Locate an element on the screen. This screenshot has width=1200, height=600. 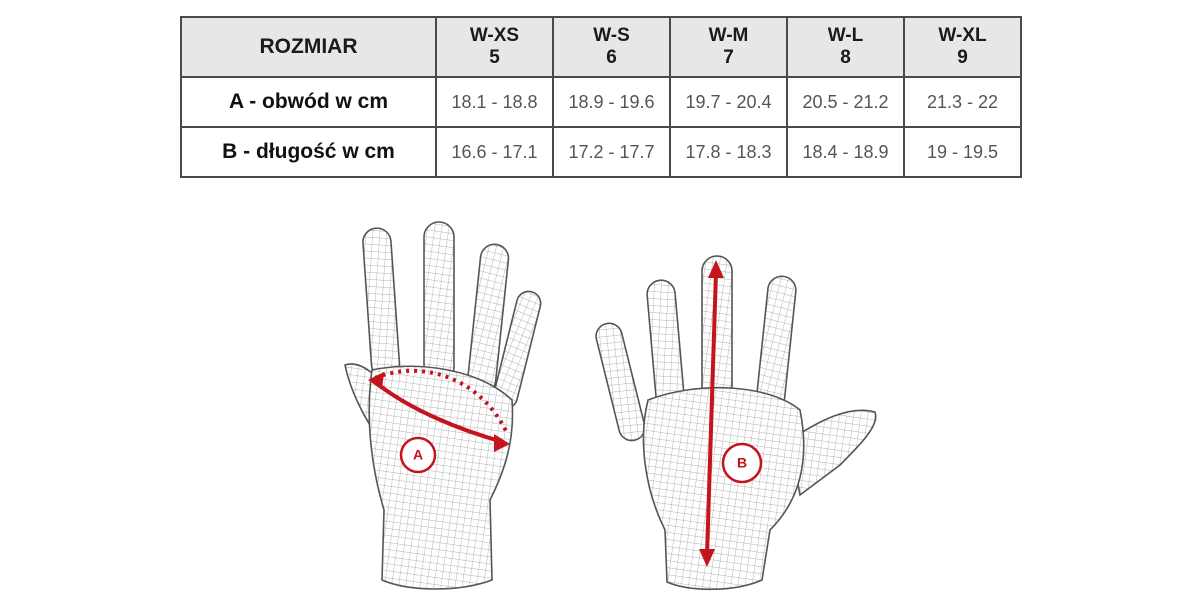
size-name: W-XS is located at coordinates (494, 35).